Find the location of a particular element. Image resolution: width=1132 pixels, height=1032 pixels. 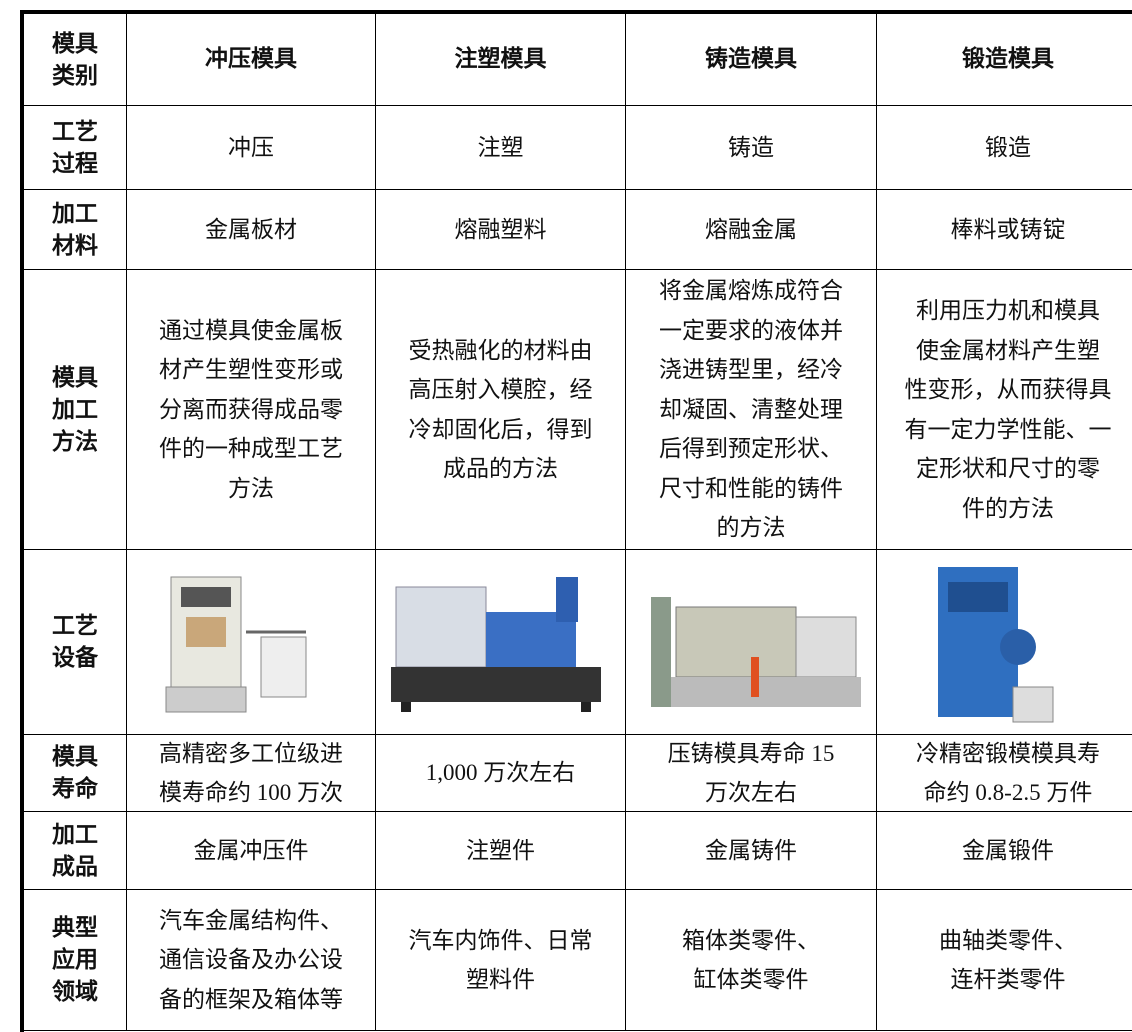

table-cell: 注塑件 is located at coordinates (501, 851).